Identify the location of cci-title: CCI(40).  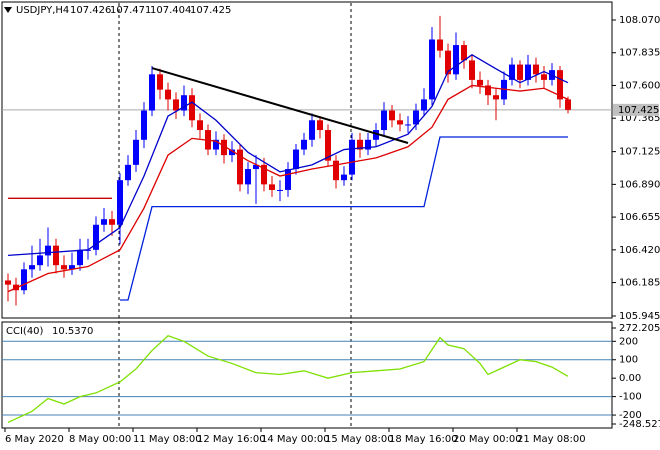
(25, 331).